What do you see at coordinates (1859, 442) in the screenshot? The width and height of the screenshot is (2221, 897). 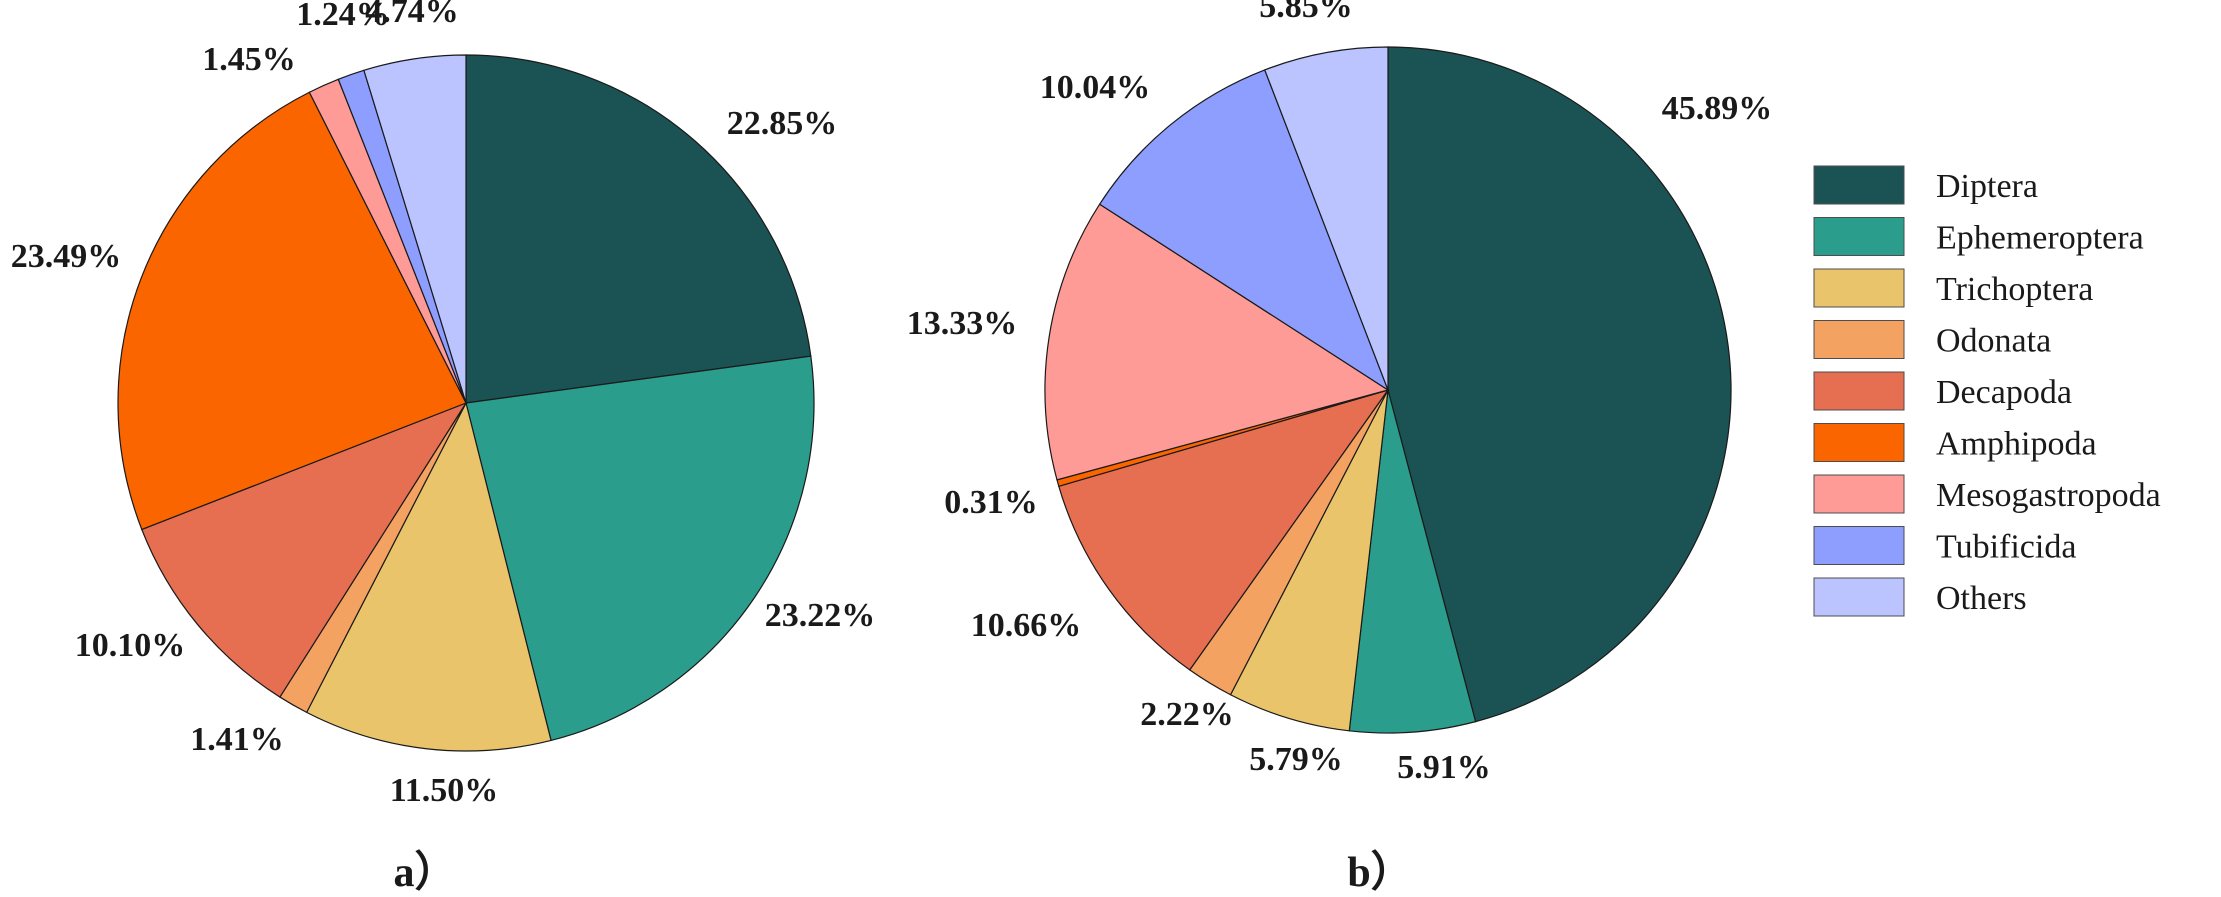 I see `legend-swatch-amphipoda` at bounding box center [1859, 442].